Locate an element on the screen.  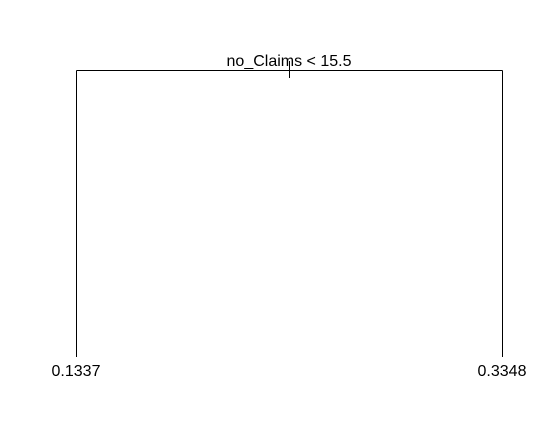
leaf-left-value: 0.1337 is located at coordinates (76, 371).